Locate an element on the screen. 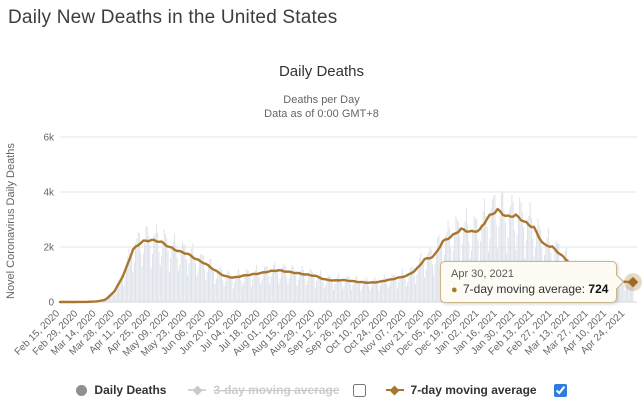 The height and width of the screenshot is (412, 643). legend-item-7-day-moving-average: 7-day moving average is located at coordinates (461, 390).